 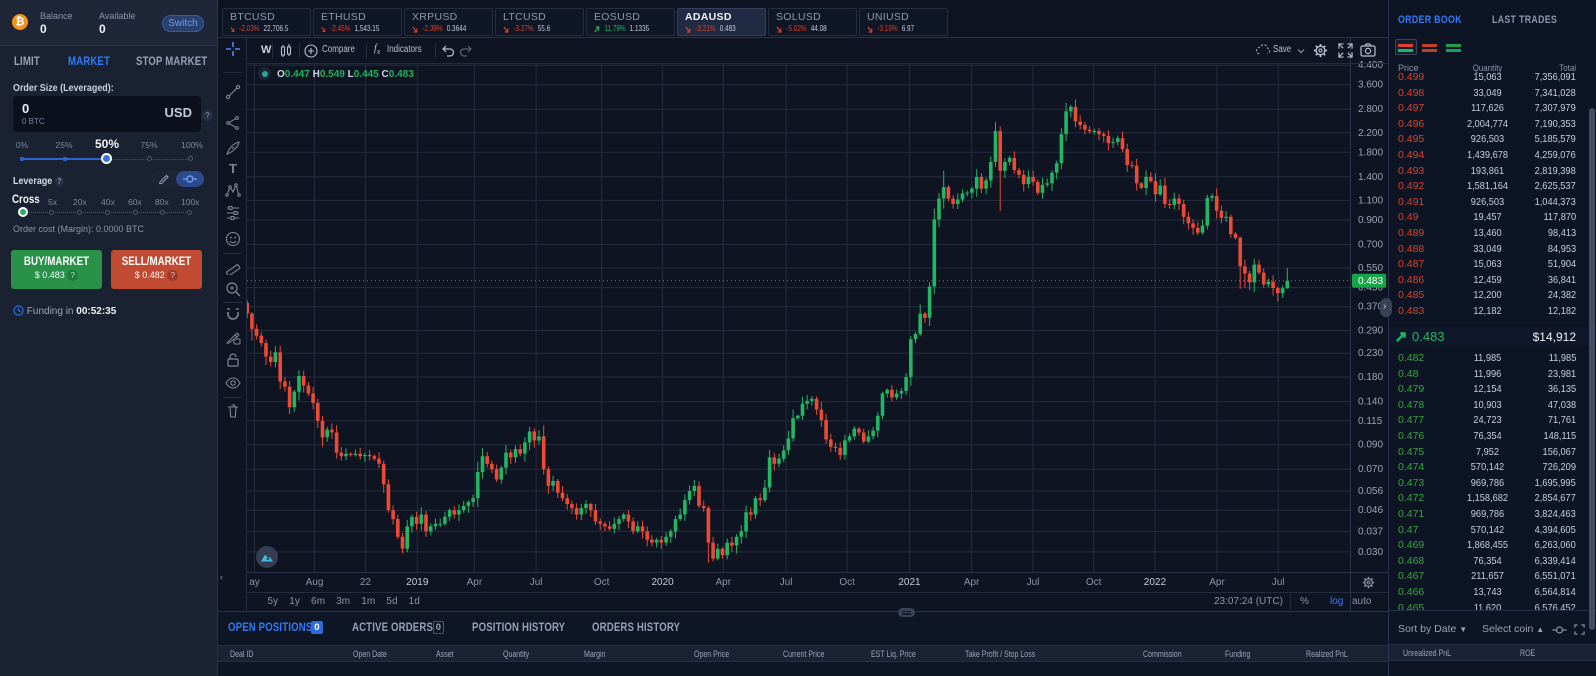 I want to click on svg-text: 2.200, so click(x=1370, y=133).